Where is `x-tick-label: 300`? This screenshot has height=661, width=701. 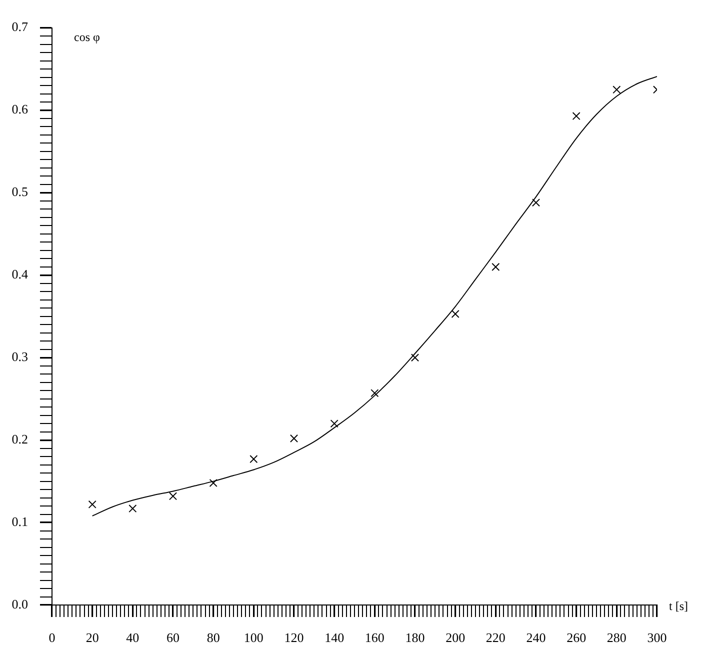 x-tick-label: 300 is located at coordinates (657, 638).